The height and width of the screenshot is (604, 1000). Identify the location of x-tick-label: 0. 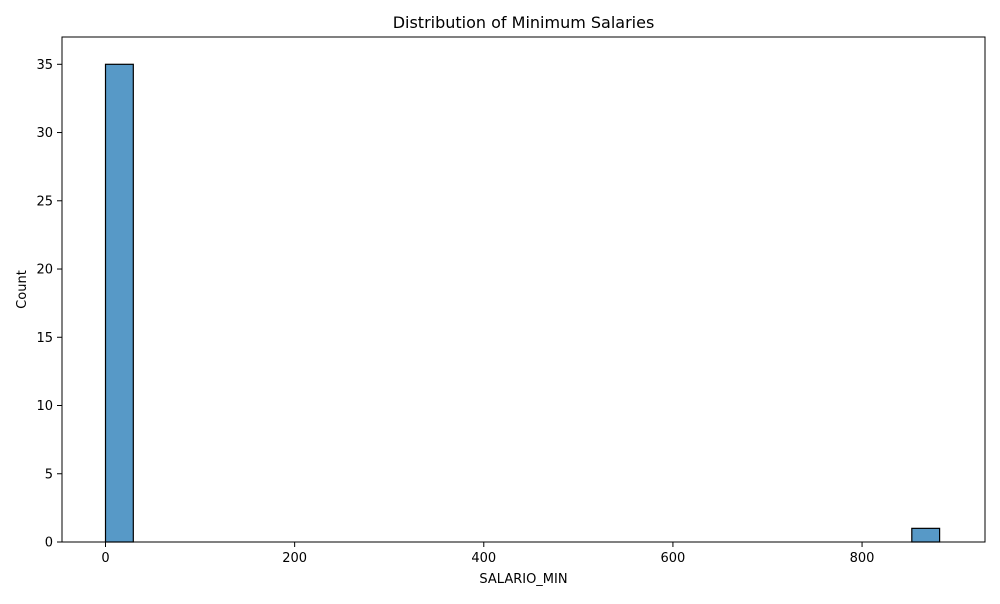
(105, 558).